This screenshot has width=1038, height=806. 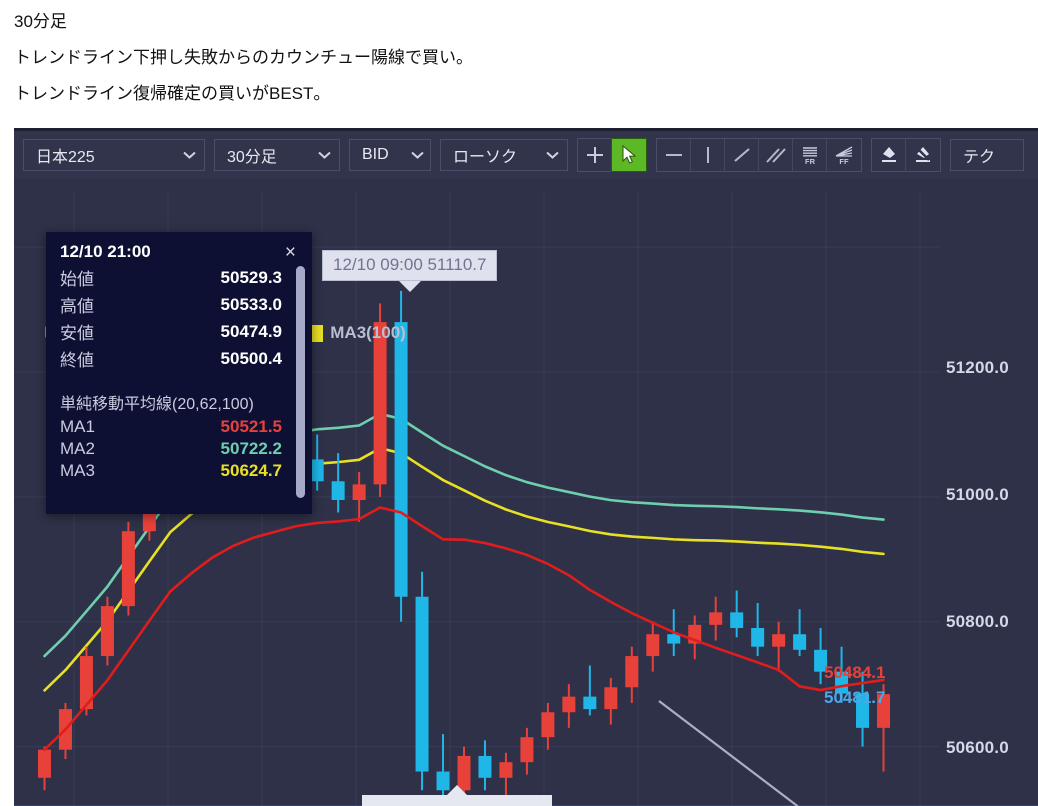 I want to click on eraser-tool, so click(x=889, y=155).